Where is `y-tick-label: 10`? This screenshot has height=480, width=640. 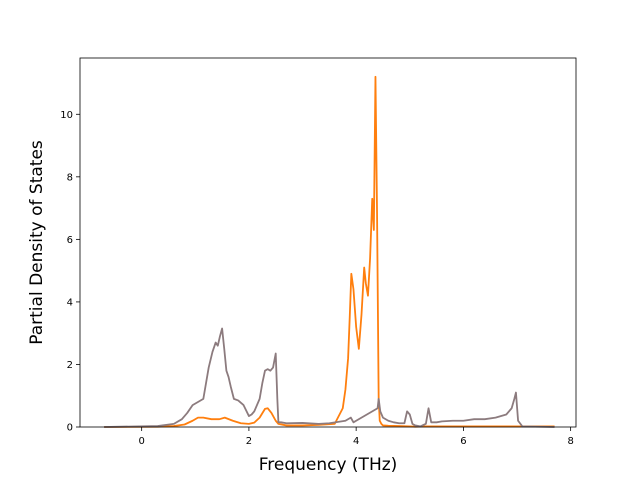
y-tick-label: 10 is located at coordinates (66, 115).